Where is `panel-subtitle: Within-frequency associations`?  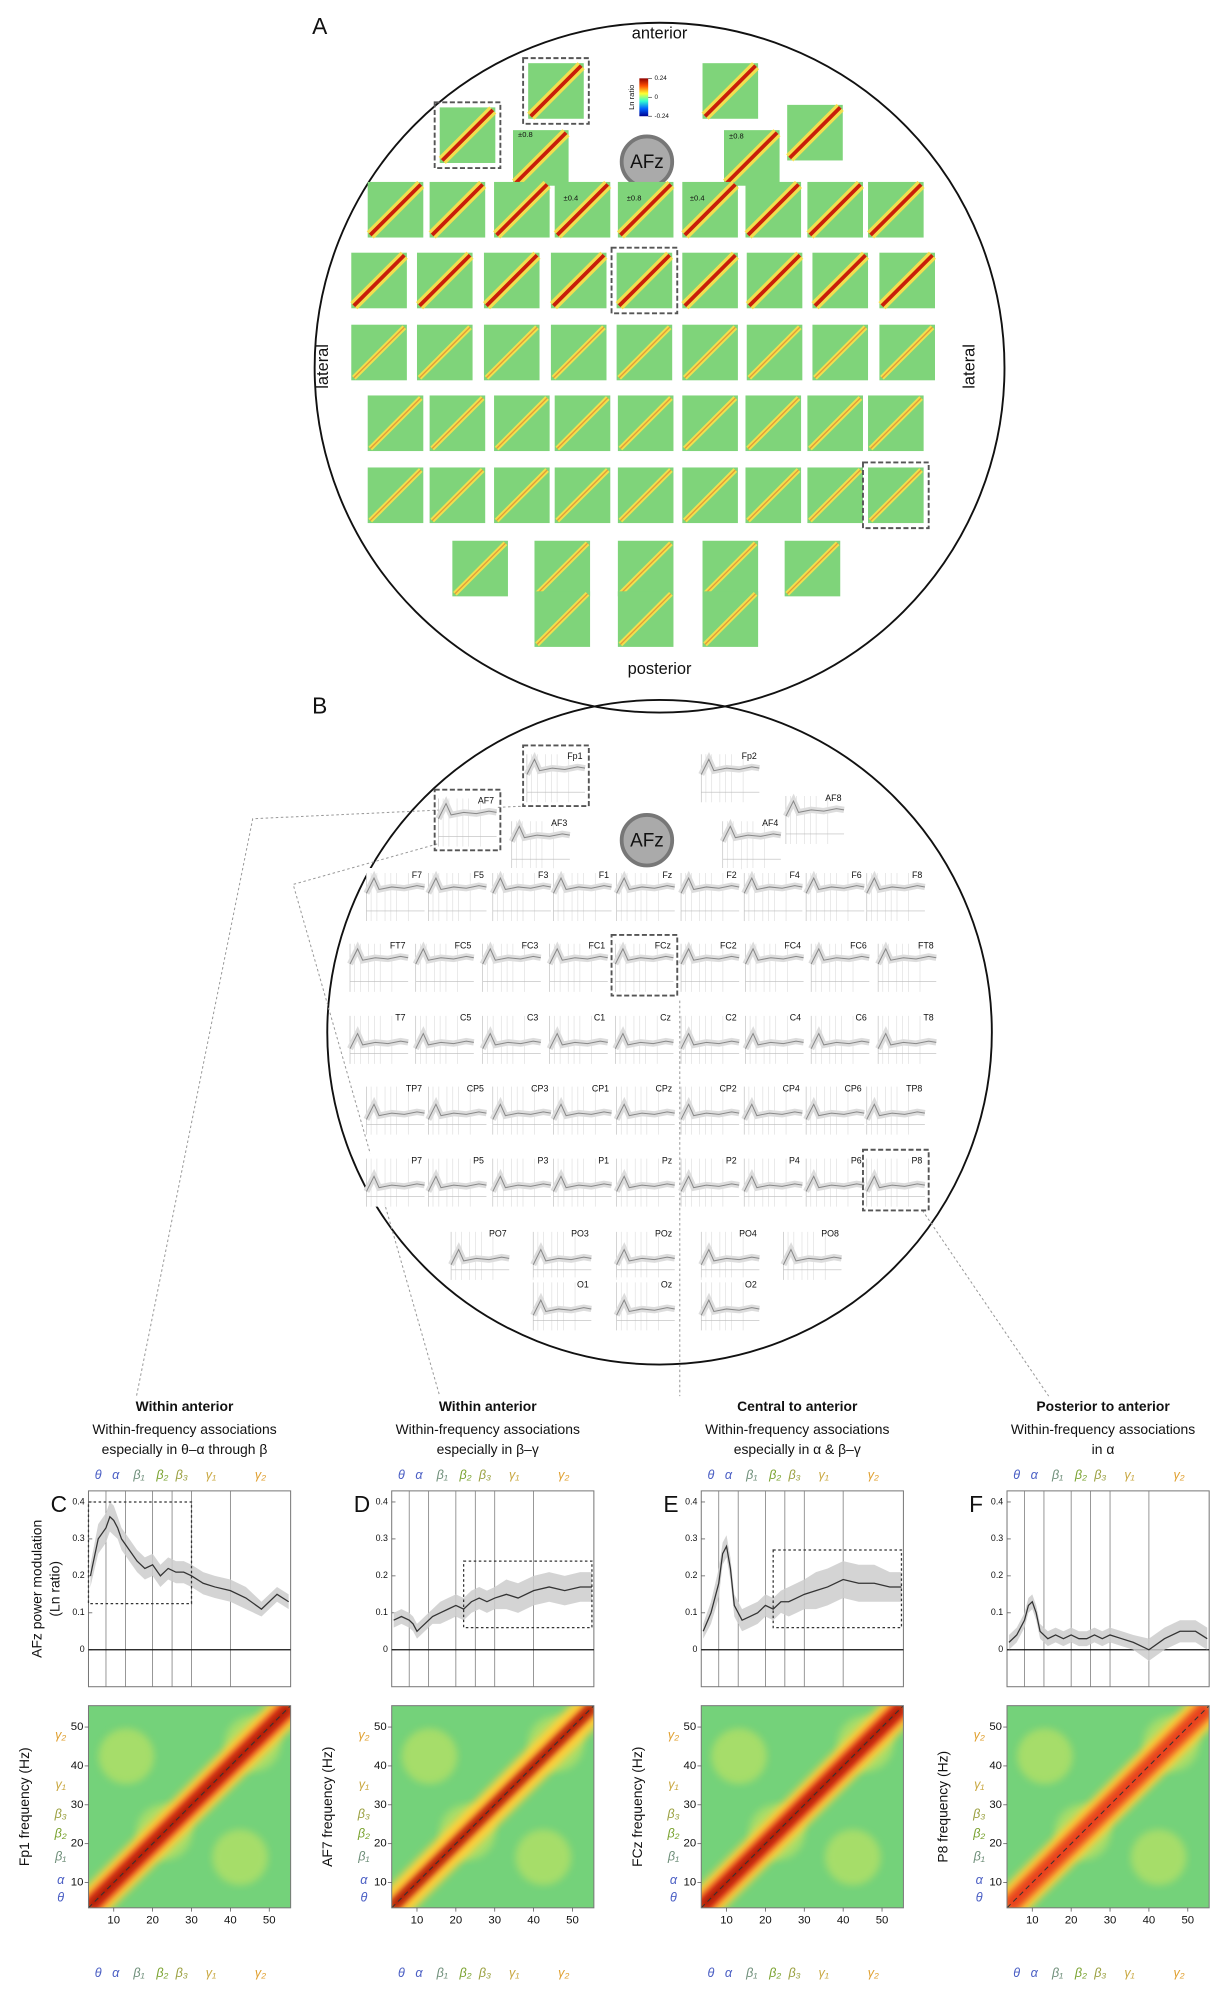 panel-subtitle: Within-frequency associations is located at coordinates (488, 1429).